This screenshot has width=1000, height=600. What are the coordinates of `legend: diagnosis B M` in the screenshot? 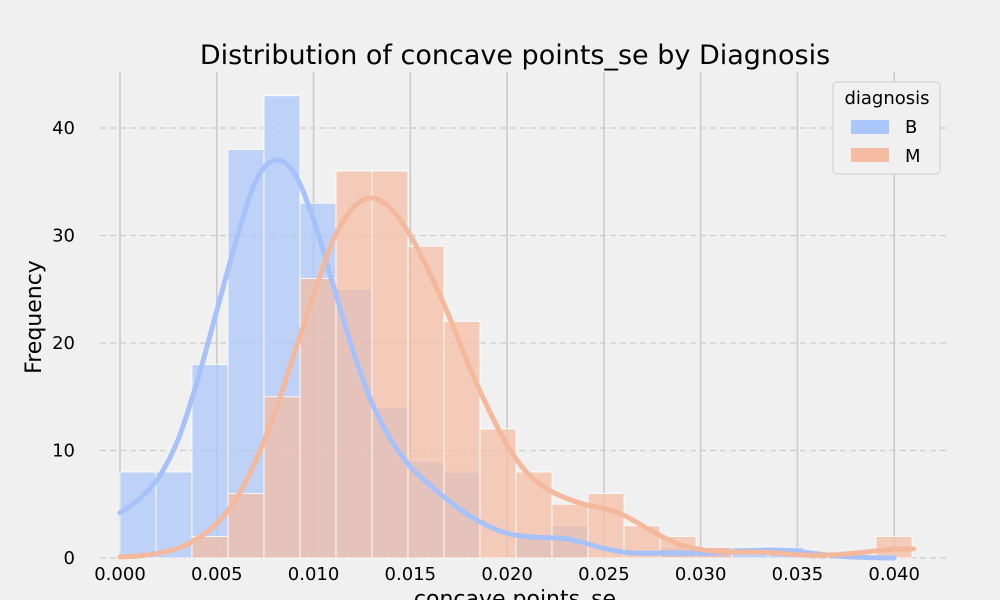 It's located at (886, 128).